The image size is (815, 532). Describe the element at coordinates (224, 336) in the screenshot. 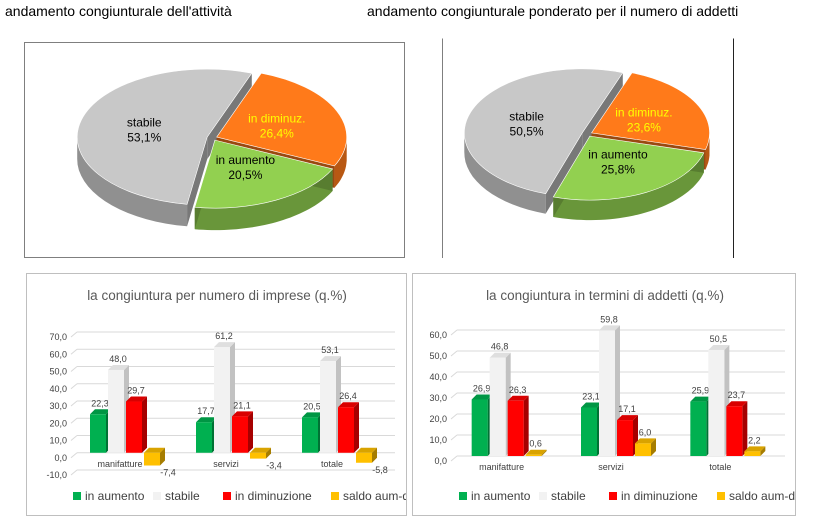

I see `data-label: 61,2` at that location.